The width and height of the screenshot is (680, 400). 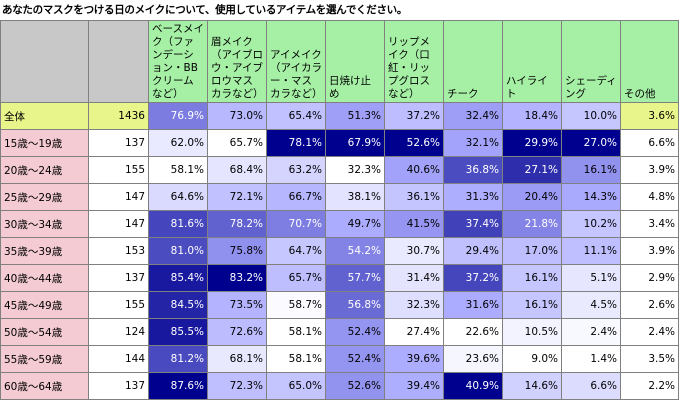 What do you see at coordinates (532, 251) in the screenshot?
I see `value-cell: 17.0%` at bounding box center [532, 251].